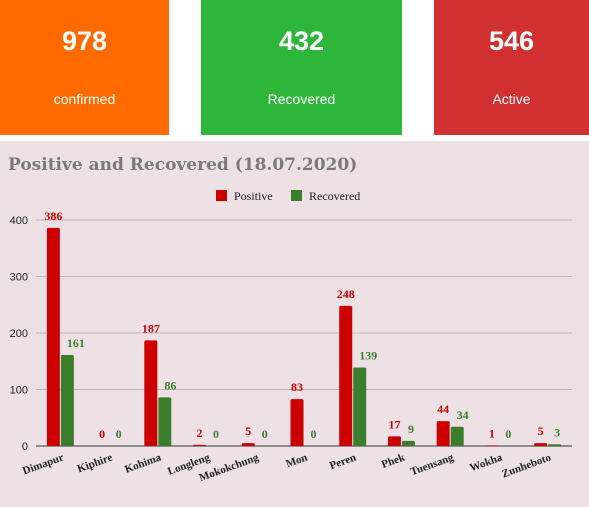  I want to click on bar-positive-wokha, so click(492, 445).